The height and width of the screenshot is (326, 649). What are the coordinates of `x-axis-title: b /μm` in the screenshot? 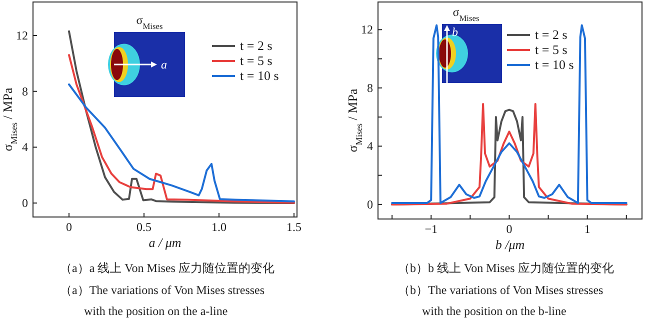 It's located at (510, 244).